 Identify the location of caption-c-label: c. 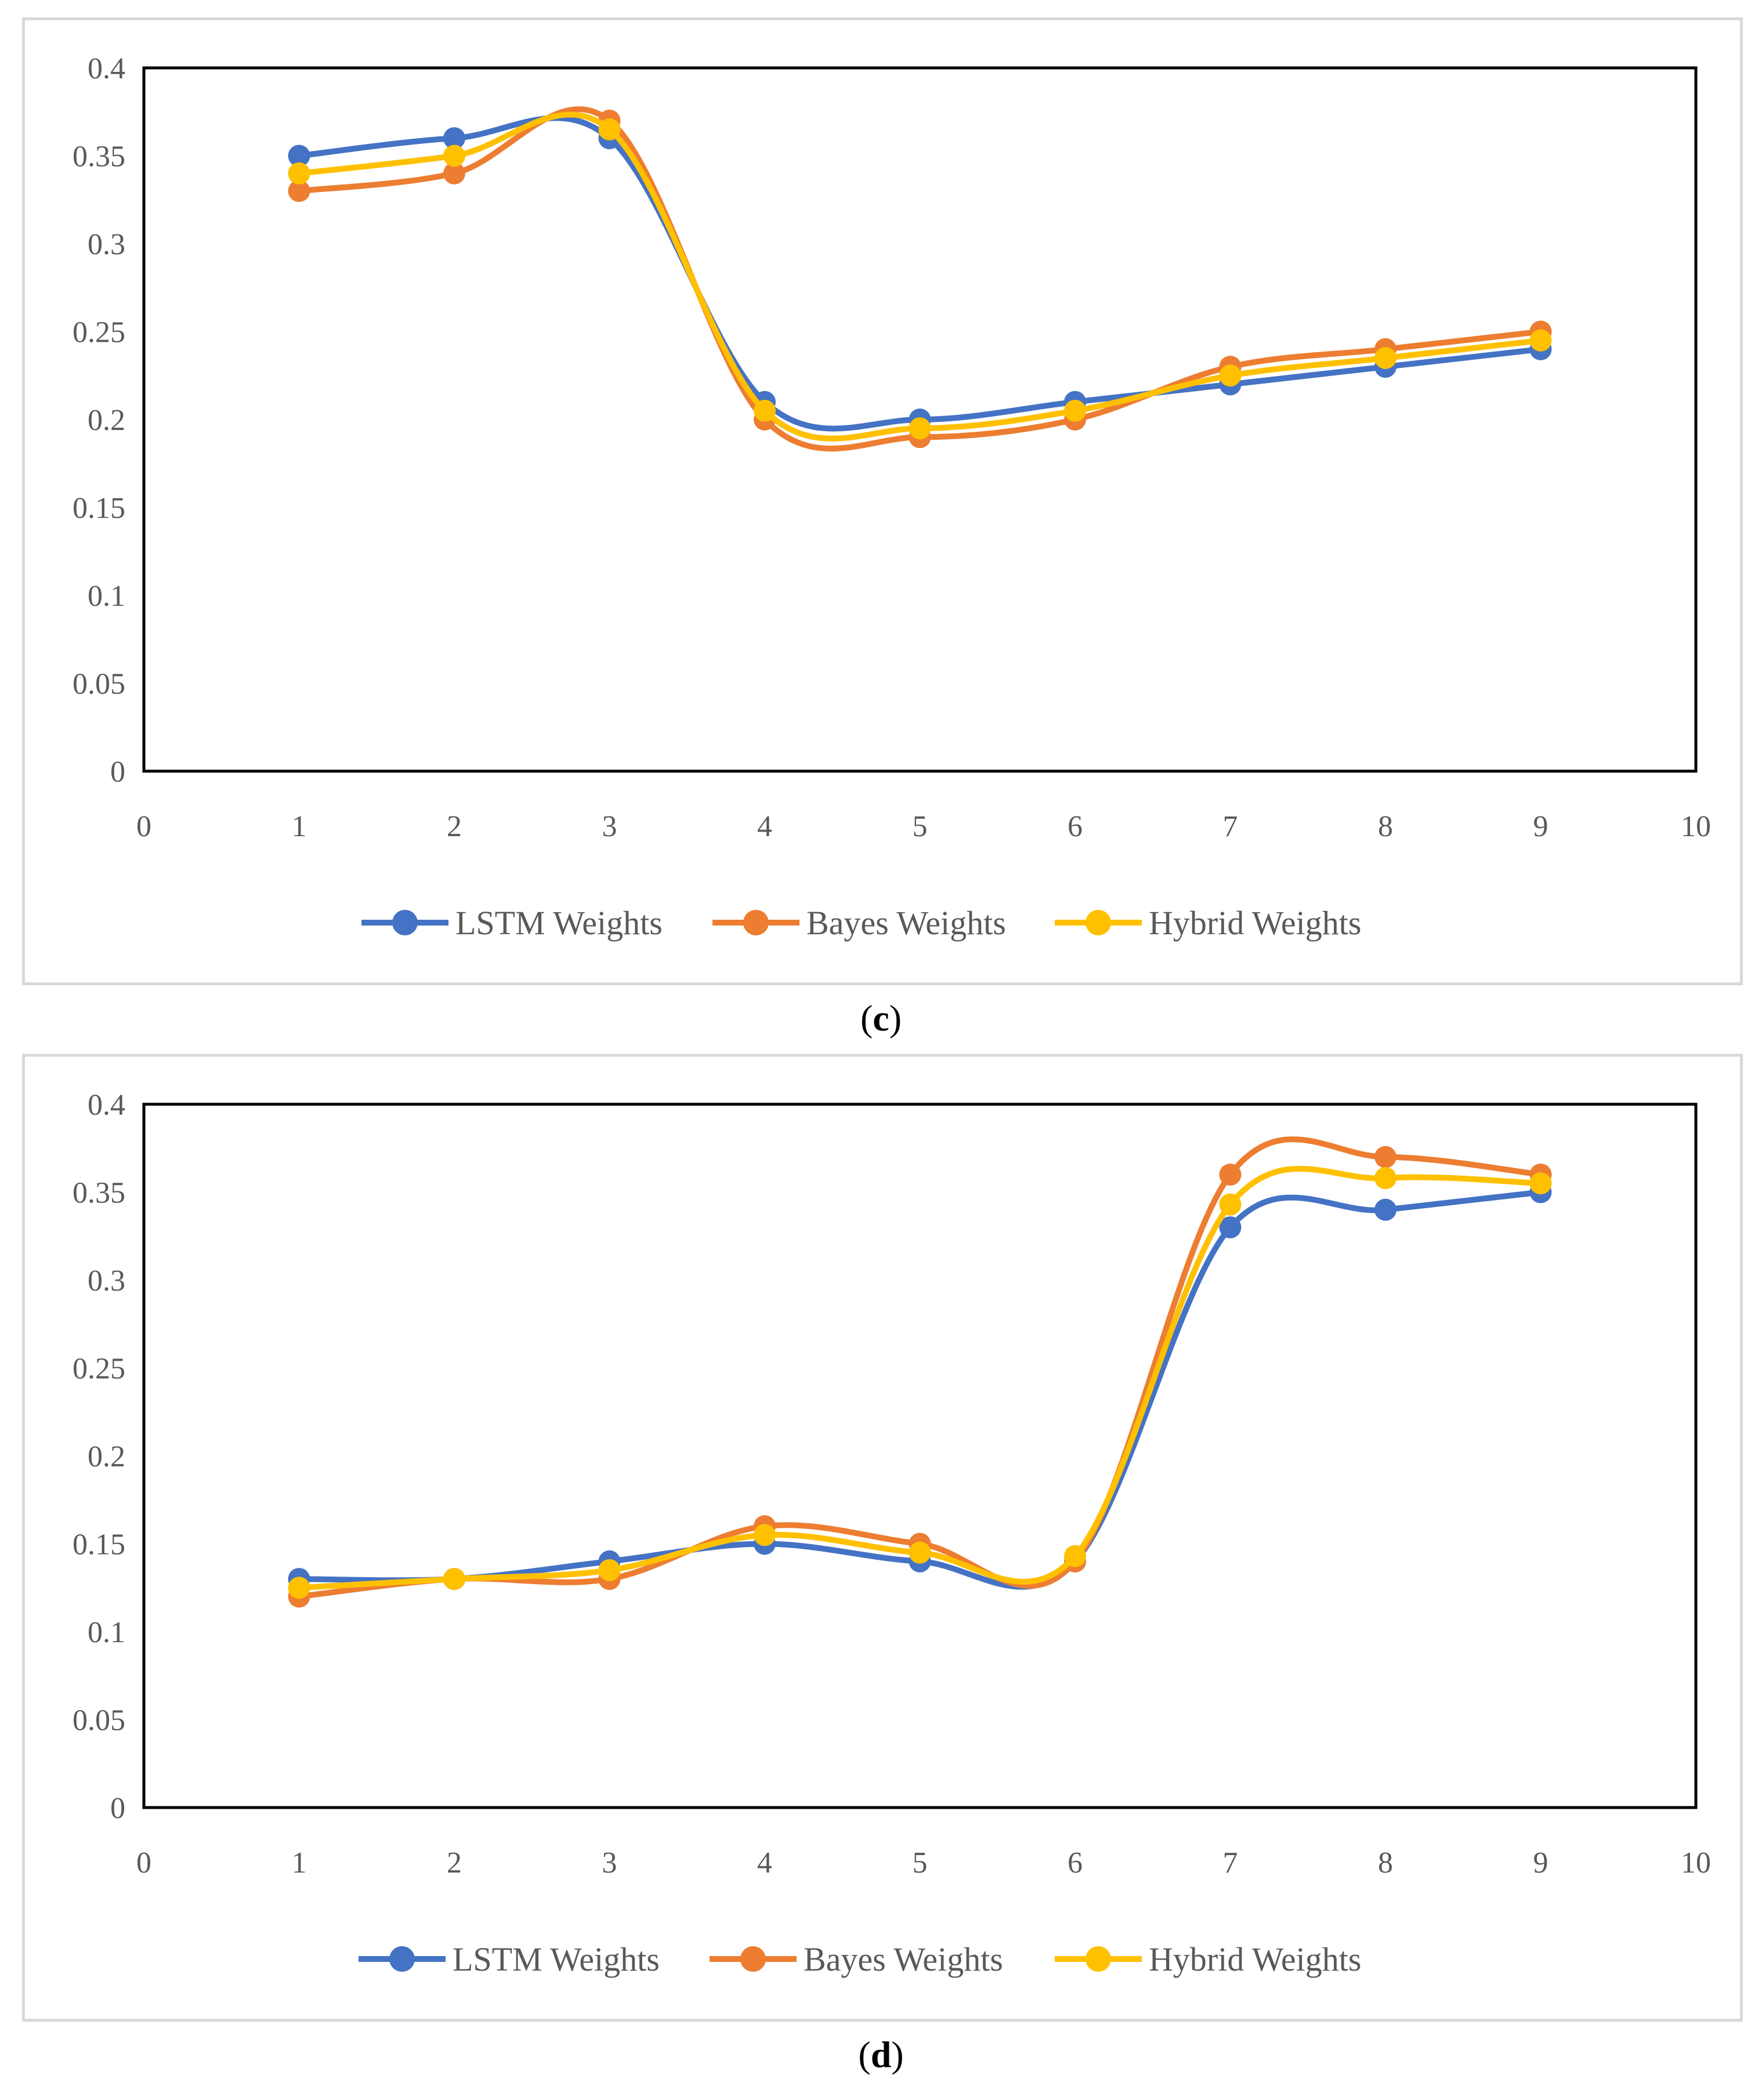
(881, 1018).